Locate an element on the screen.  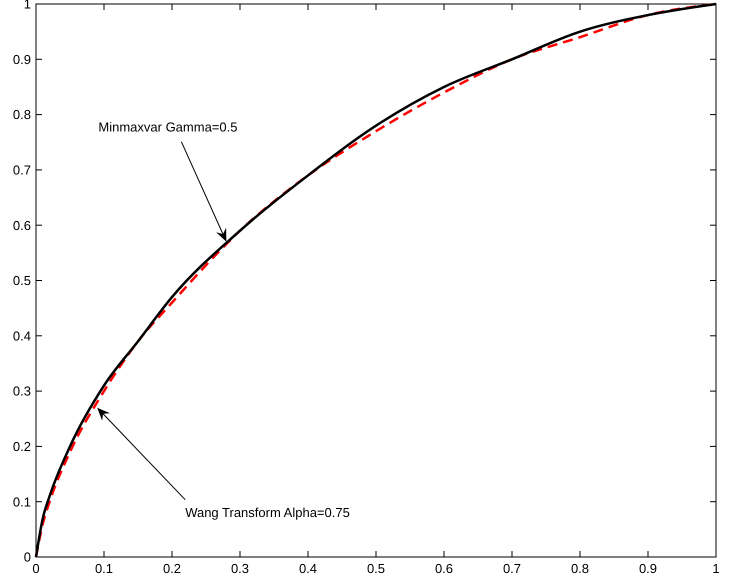
x-tick-label: 0.5 is located at coordinates (376, 568).